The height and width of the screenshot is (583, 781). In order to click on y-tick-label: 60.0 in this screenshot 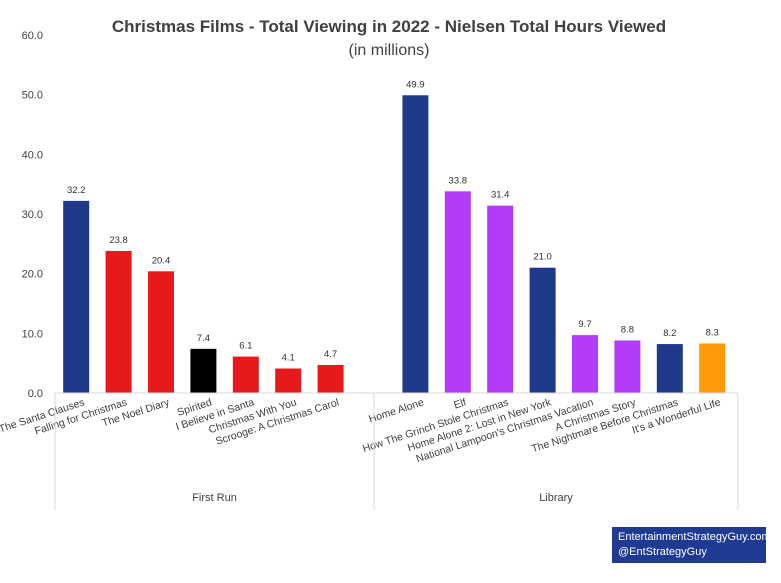, I will do `click(32, 36)`.